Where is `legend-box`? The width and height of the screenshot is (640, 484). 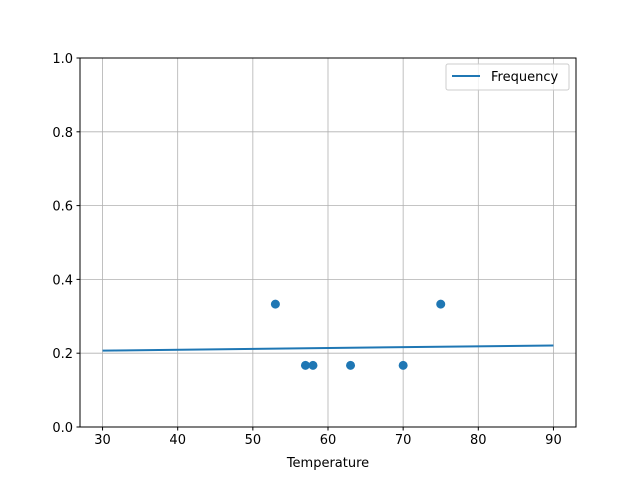 legend-box is located at coordinates (507, 77).